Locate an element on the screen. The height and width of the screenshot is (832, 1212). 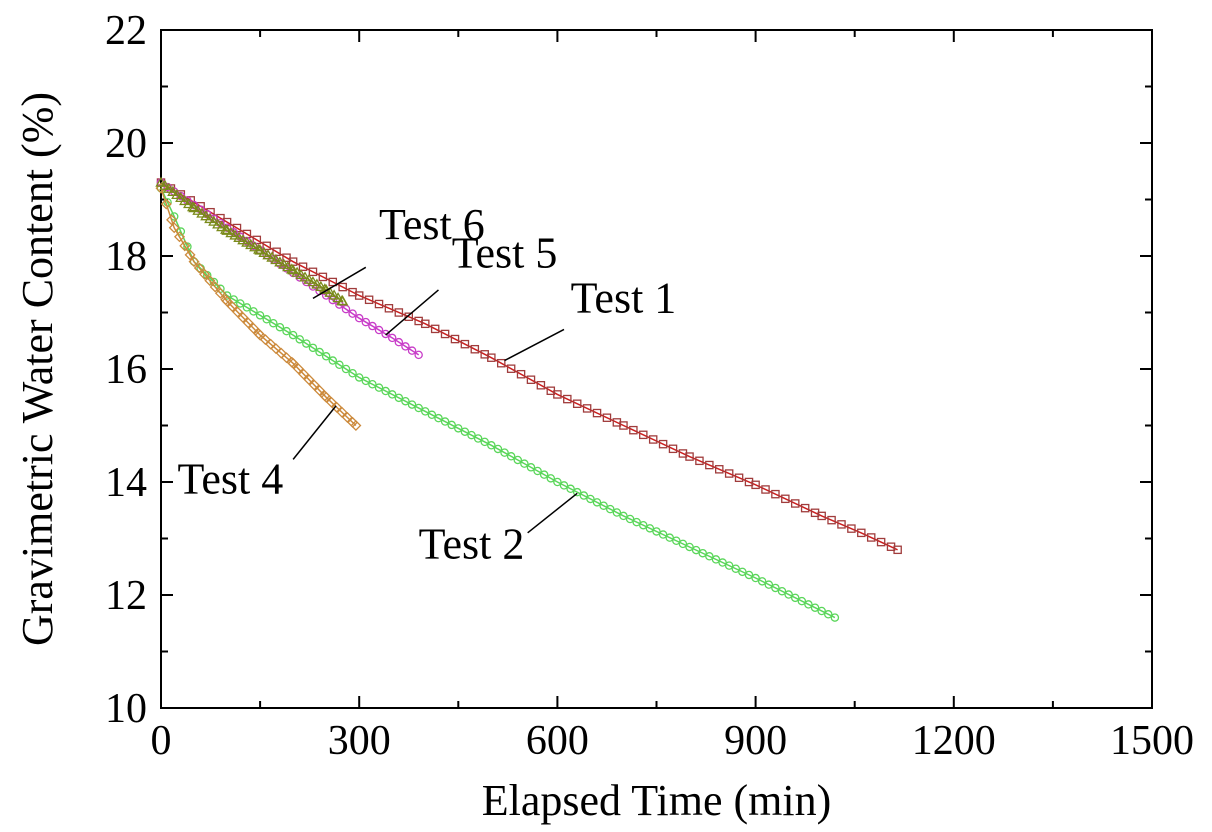
series-label: Test 1 is located at coordinates (624, 298).